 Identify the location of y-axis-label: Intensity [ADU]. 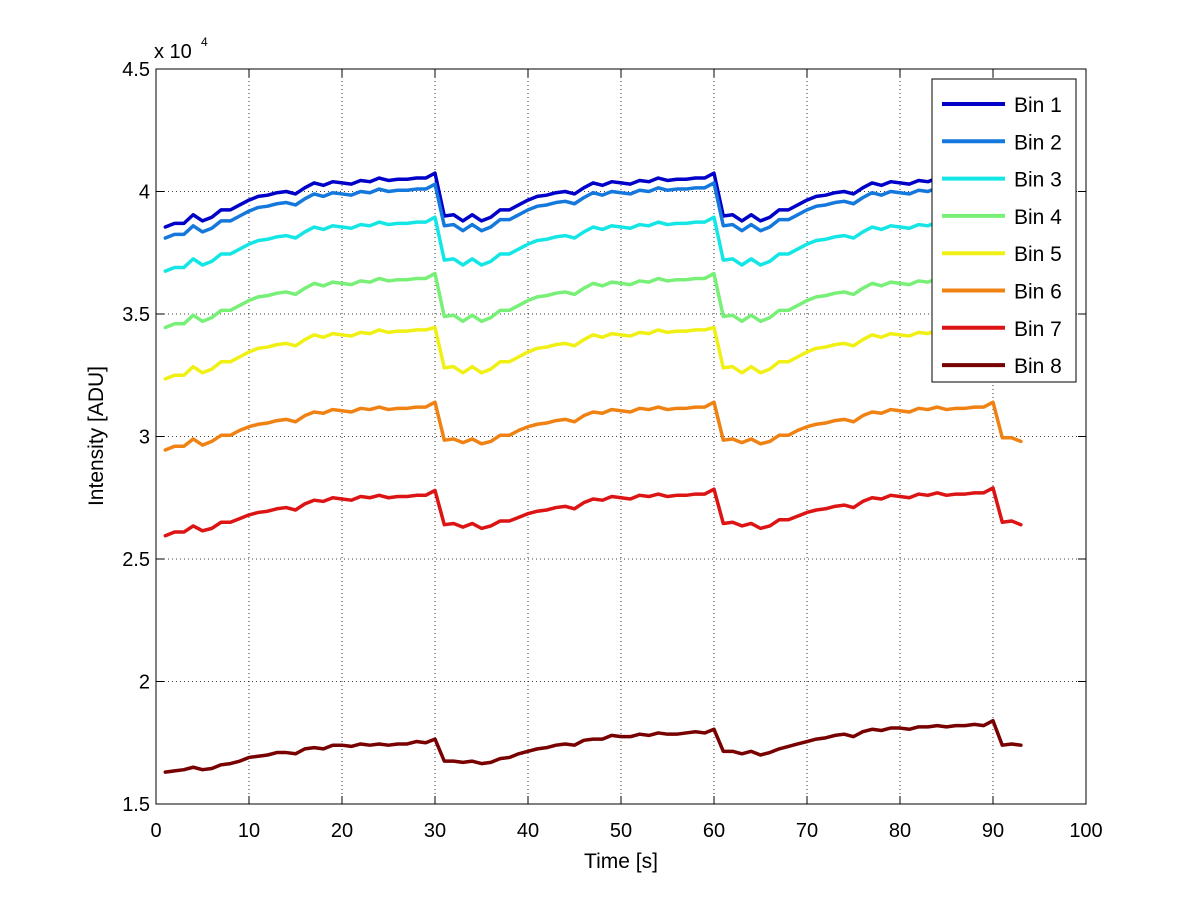
(96, 436).